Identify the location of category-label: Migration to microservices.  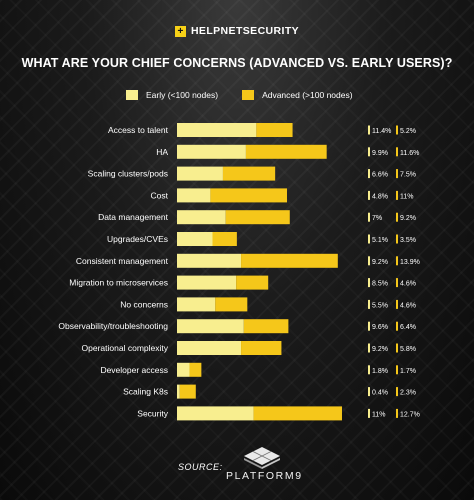
(118, 283).